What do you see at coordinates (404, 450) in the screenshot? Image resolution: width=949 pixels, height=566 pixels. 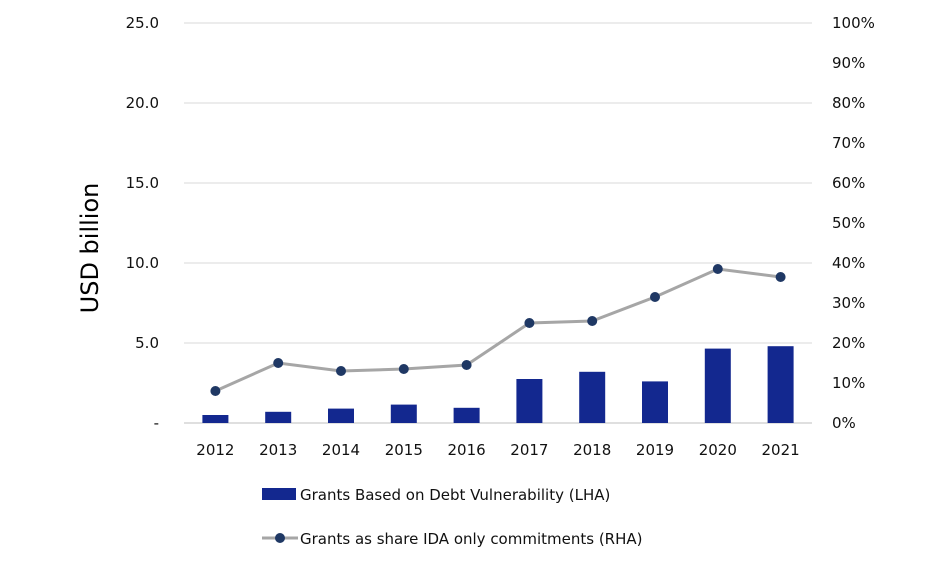 I see `x-tick-label: 2015` at bounding box center [404, 450].